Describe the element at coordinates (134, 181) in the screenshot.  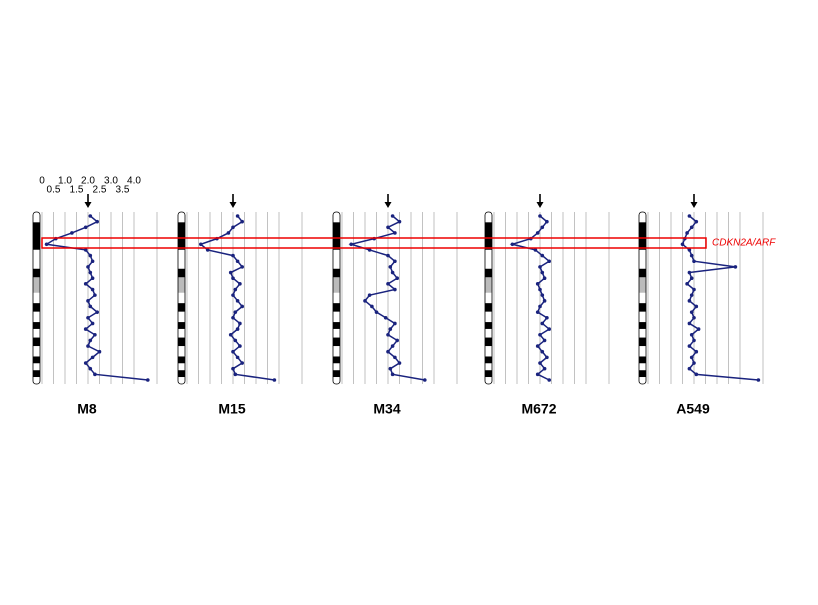
I see `x-tick-label: 4.0` at that location.